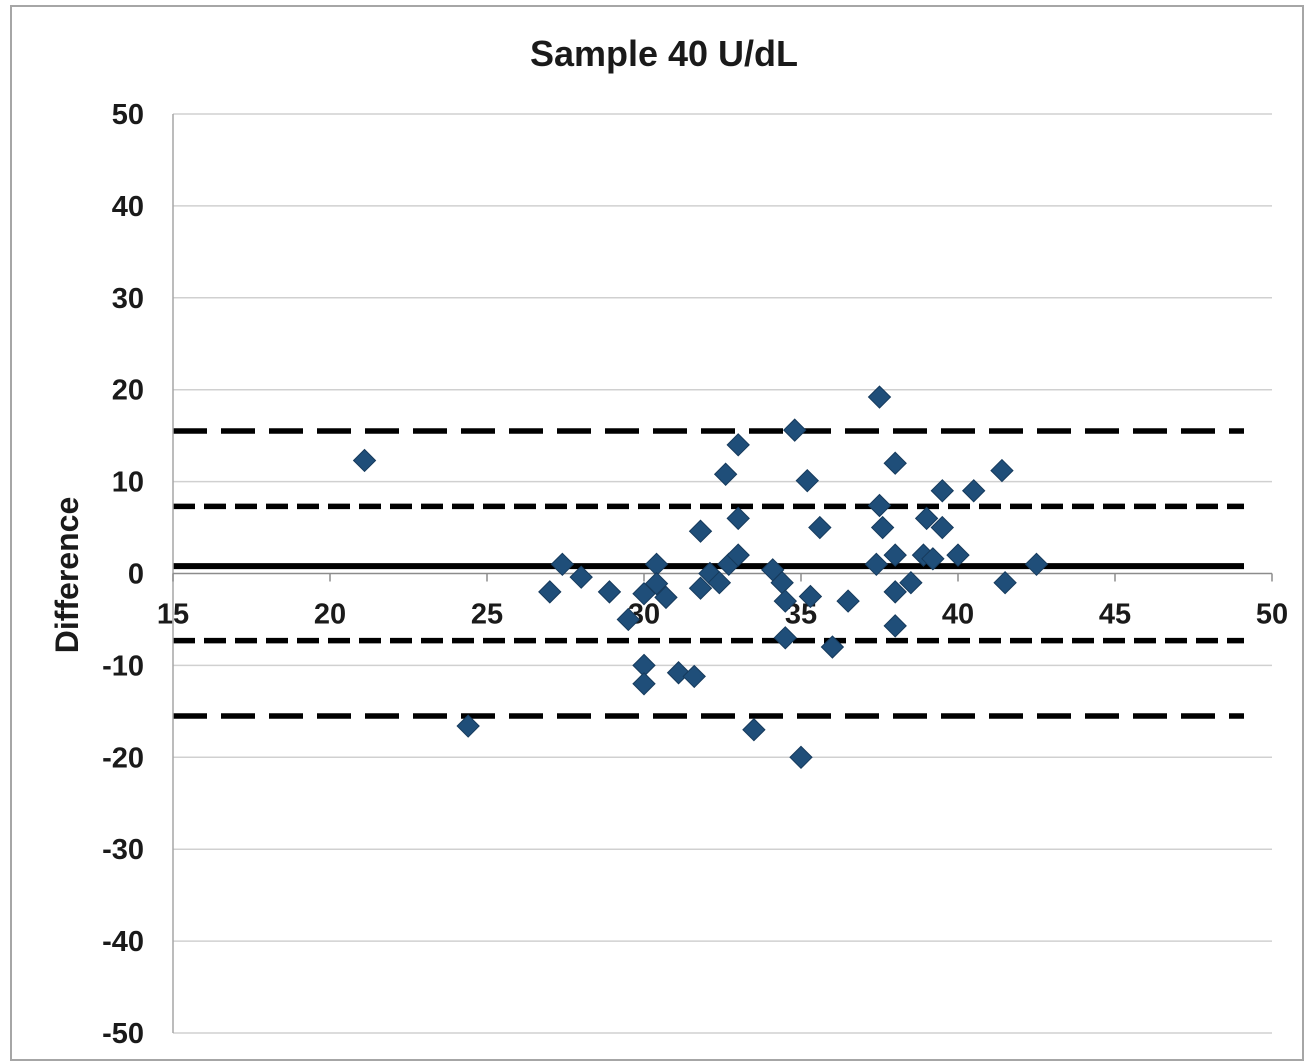  Describe the element at coordinates (173, 615) in the screenshot. I see `x-tick-label: 15` at that location.